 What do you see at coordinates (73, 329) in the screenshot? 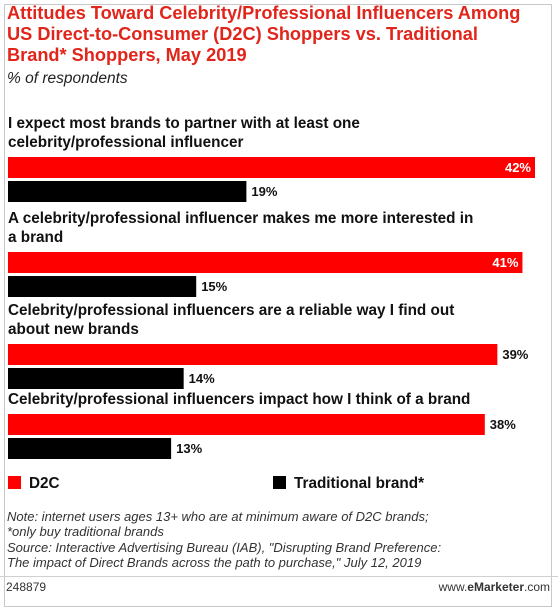
I see `category-label: about new brands` at bounding box center [73, 329].